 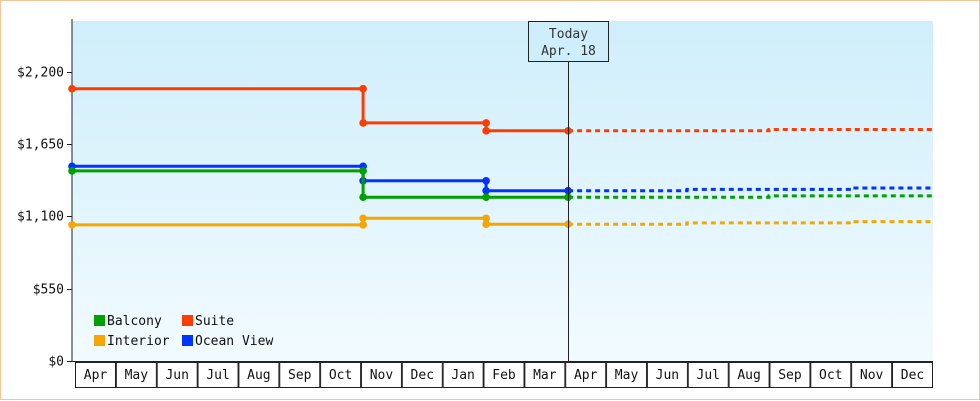 I want to click on y-tick-label: $0, so click(x=56, y=362).